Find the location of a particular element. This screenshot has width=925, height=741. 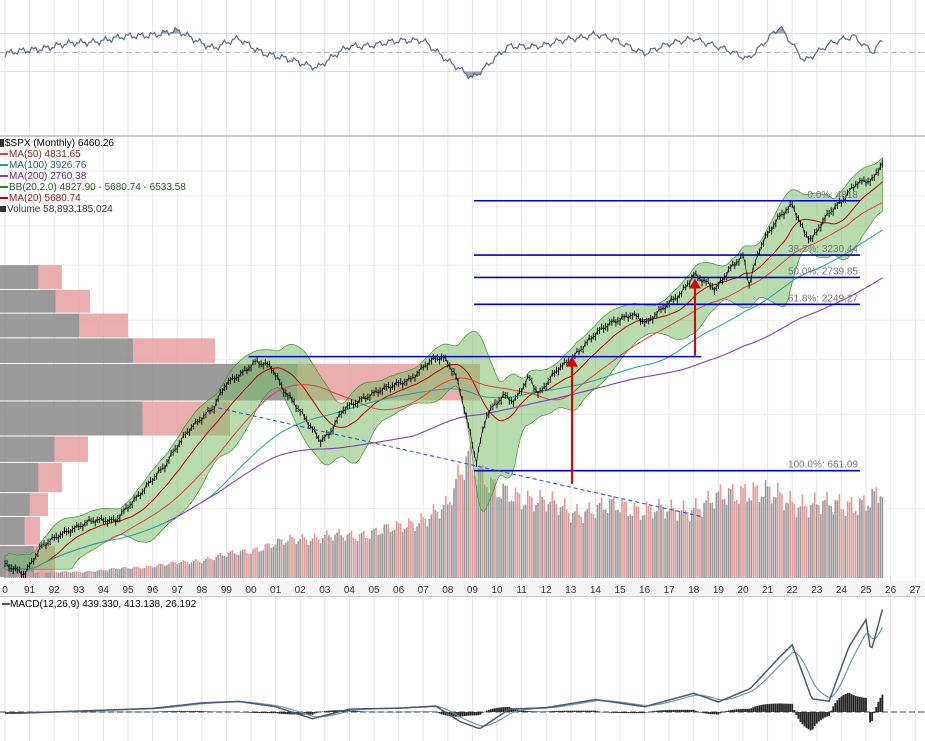

macd-label-text: MACD(12,26,9) 439.330, 413.138, 26.192 is located at coordinates (103, 604).